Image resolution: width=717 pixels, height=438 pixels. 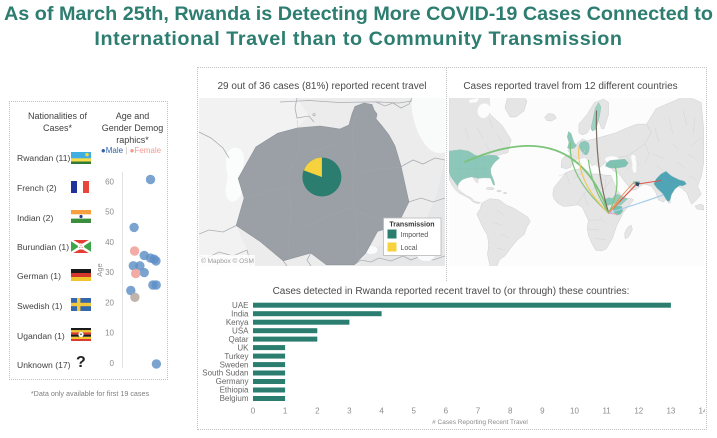 What do you see at coordinates (109, 212) in the screenshot?
I see `svg-text: 50` at bounding box center [109, 212].